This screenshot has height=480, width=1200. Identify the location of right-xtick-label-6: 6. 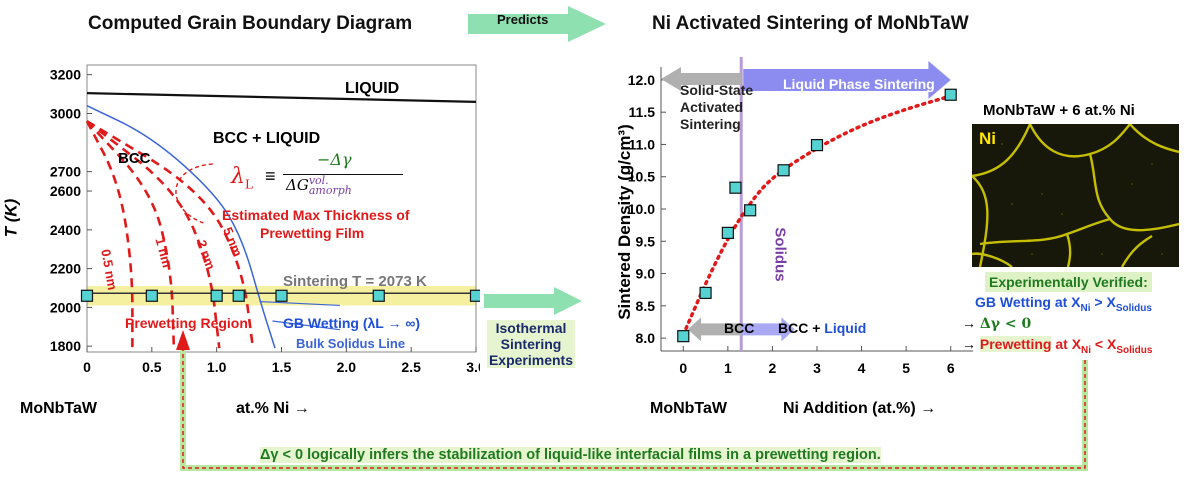
(951, 368).